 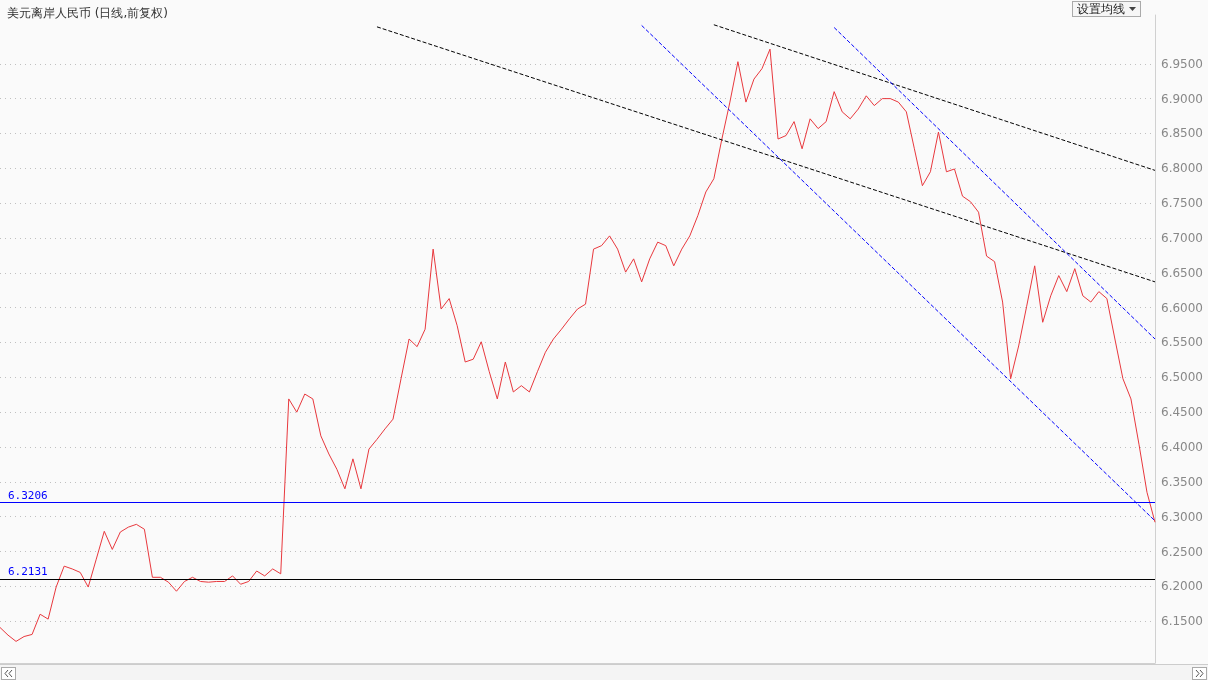 I want to click on y-tick-label: 6.8500, so click(x=1182, y=133).